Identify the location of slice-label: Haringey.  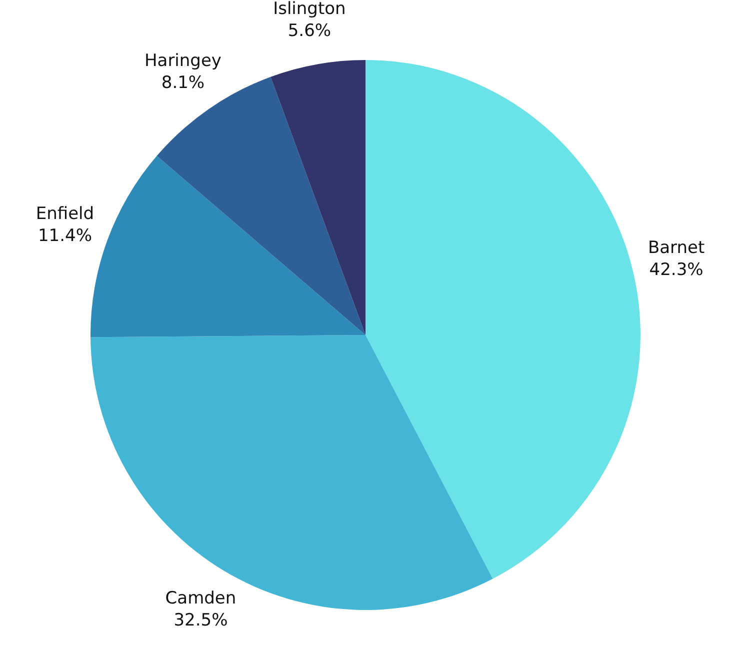
(183, 61).